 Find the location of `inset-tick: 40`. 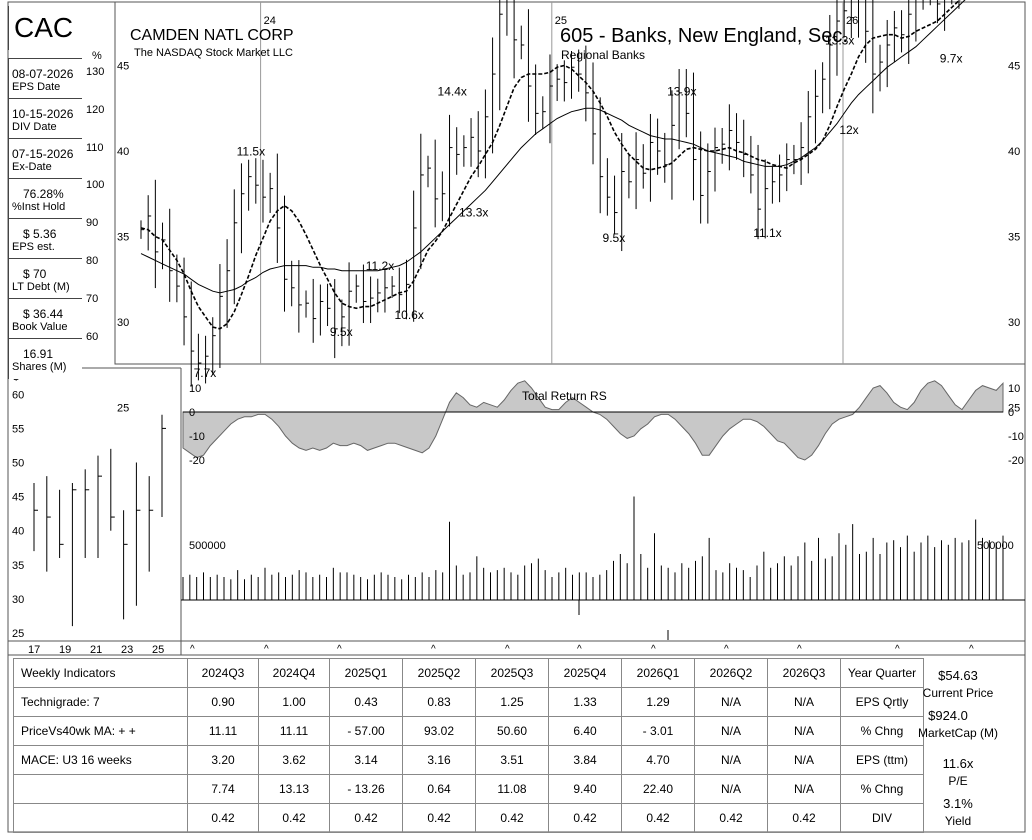

inset-tick: 40 is located at coordinates (18, 532).